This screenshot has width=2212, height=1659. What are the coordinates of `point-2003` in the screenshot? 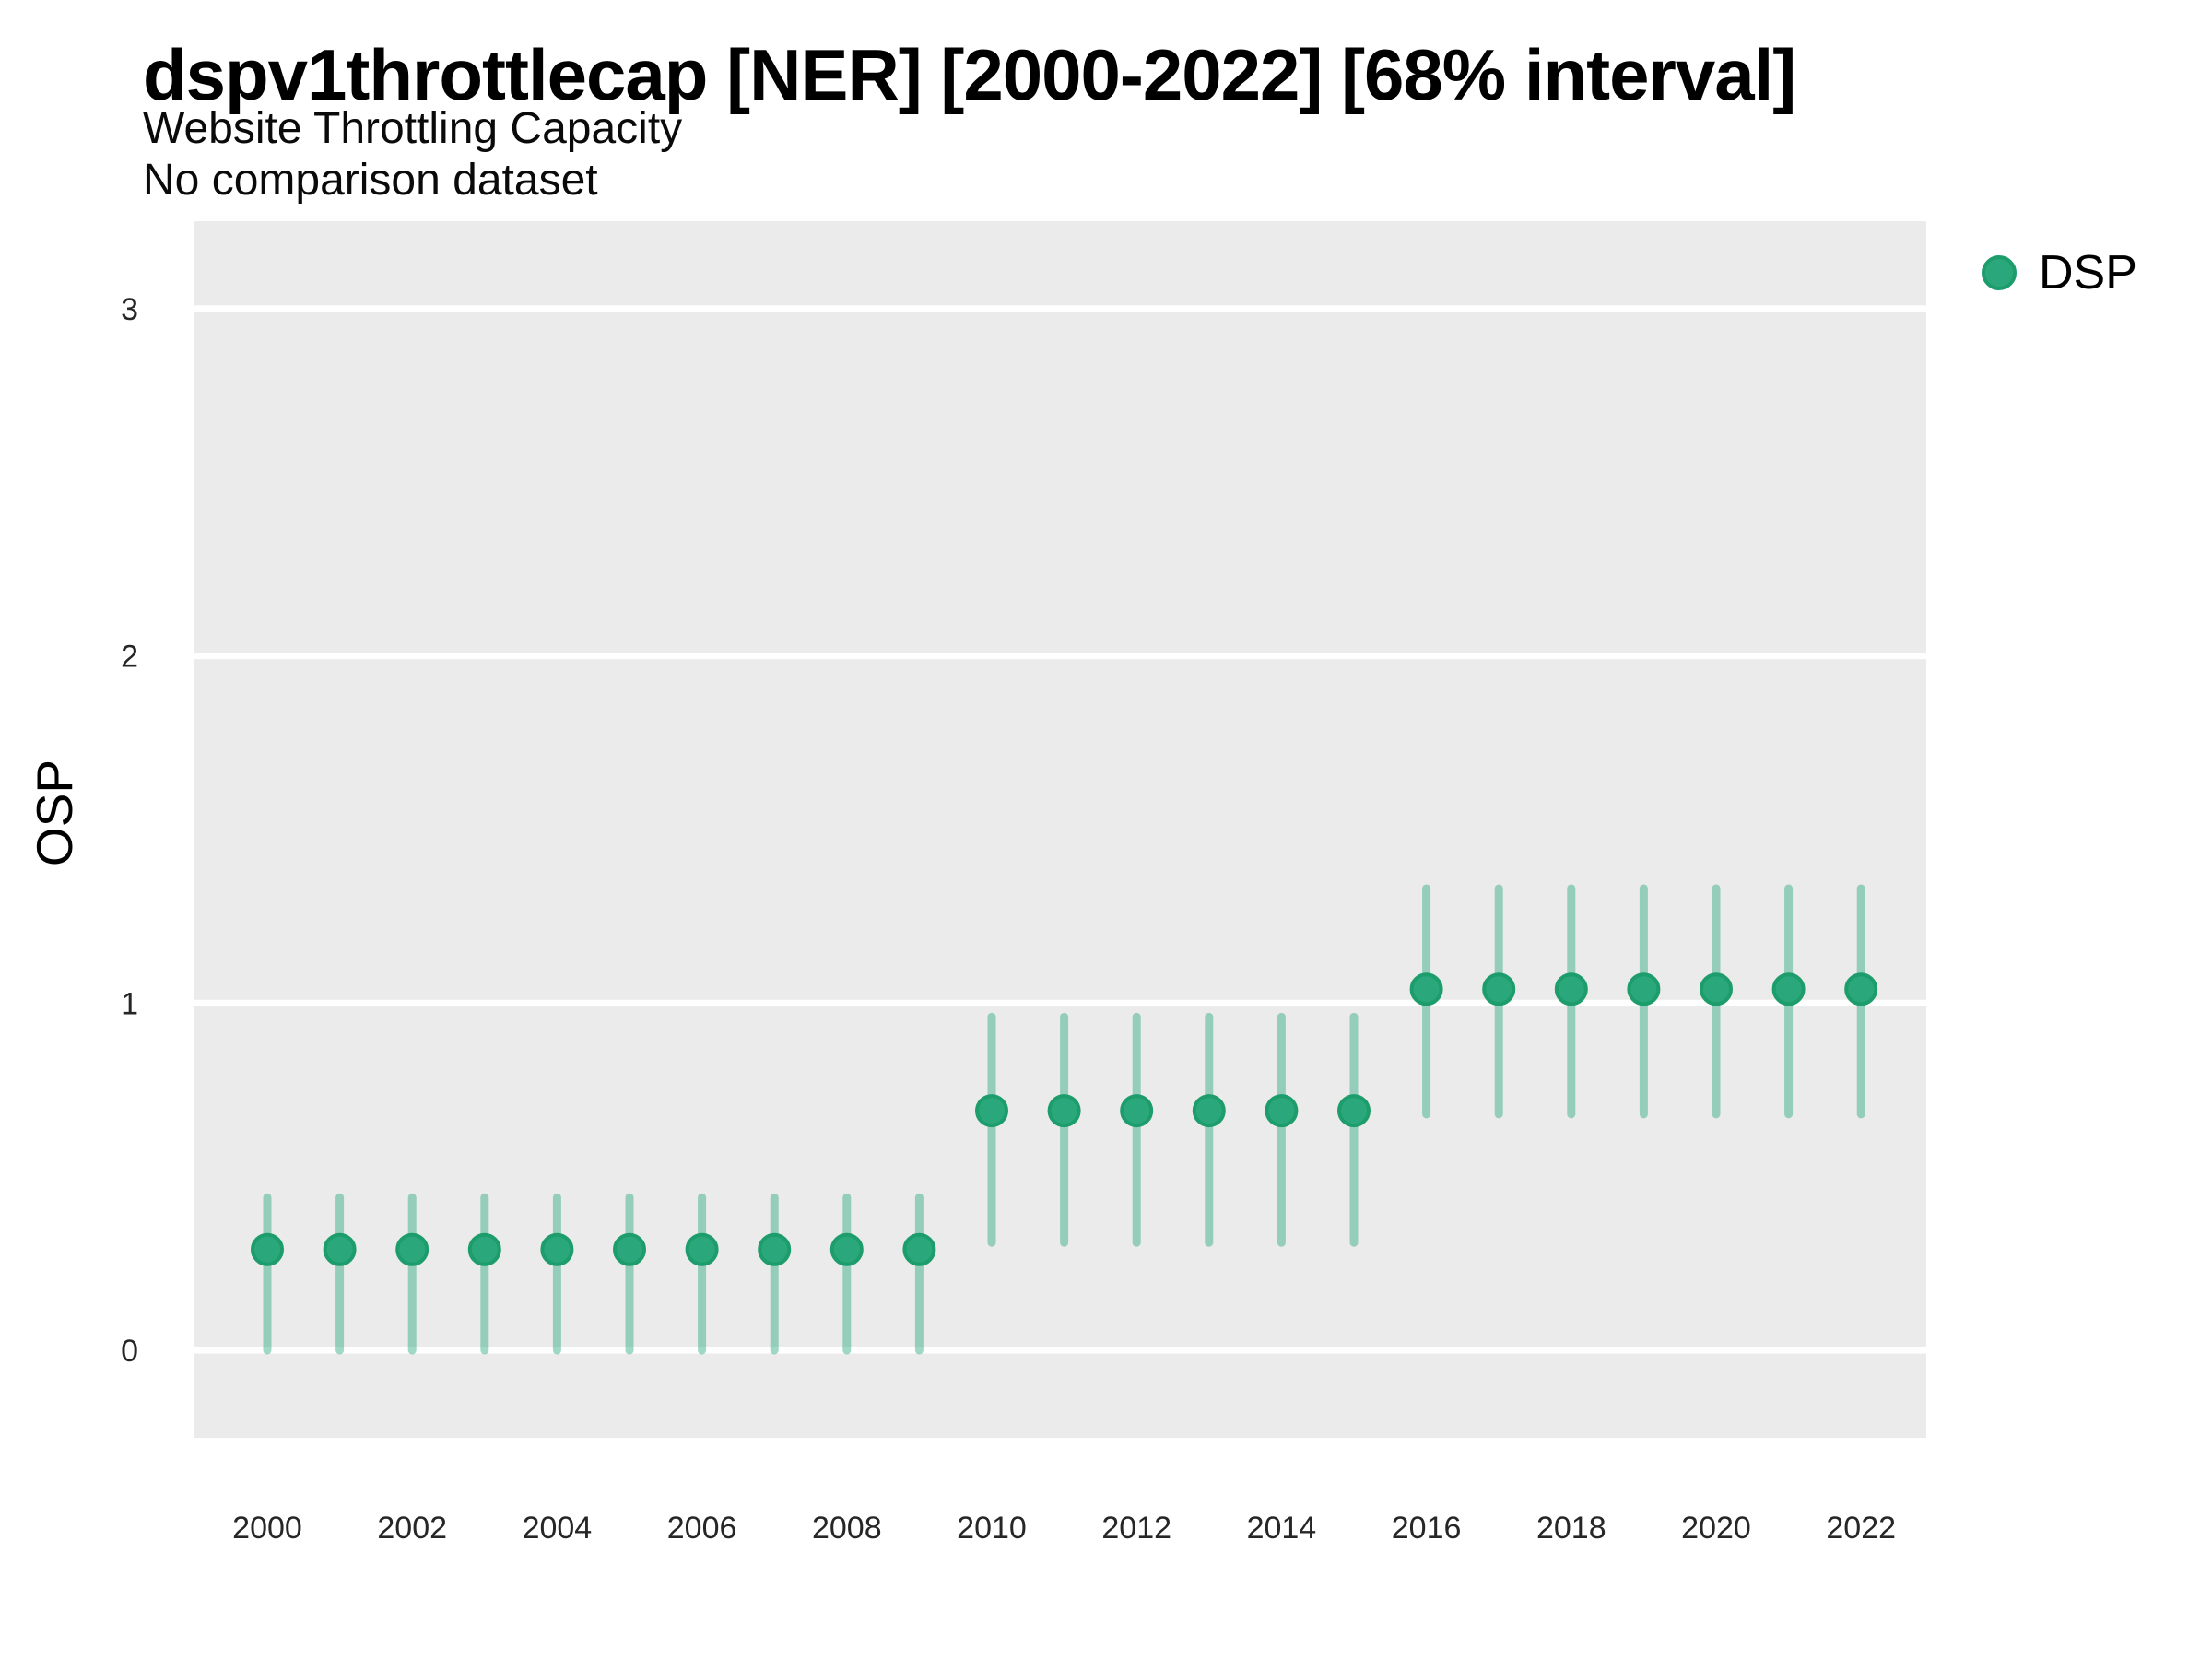 It's located at (484, 1249).